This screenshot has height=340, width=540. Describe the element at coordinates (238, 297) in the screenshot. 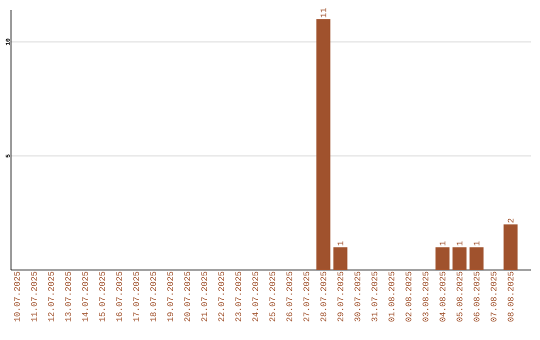

I see `x-tick-label: 23.07.2025` at that location.